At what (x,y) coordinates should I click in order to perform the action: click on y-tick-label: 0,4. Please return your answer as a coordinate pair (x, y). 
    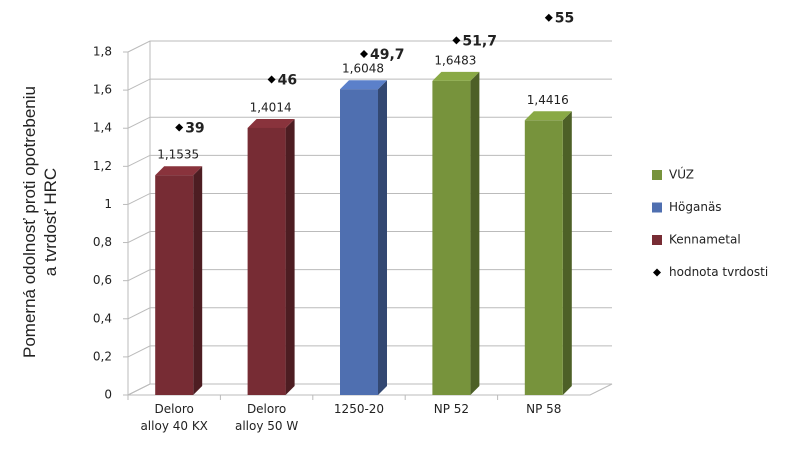
    Looking at the image, I should click on (102, 318).